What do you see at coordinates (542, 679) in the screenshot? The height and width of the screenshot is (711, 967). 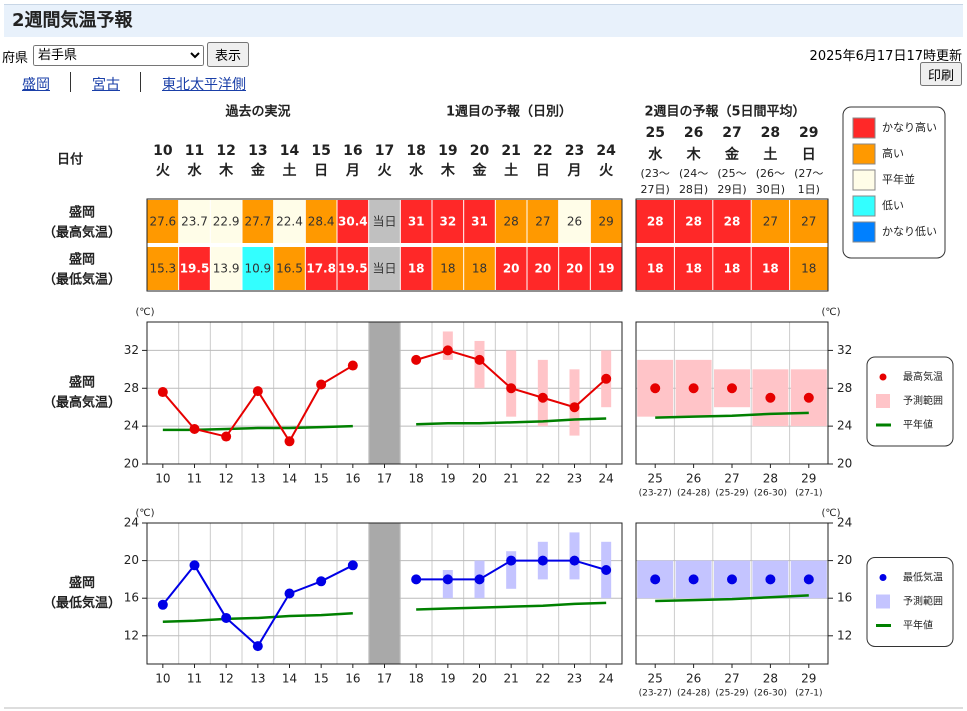 I see `x-tick-label: 22` at bounding box center [542, 679].